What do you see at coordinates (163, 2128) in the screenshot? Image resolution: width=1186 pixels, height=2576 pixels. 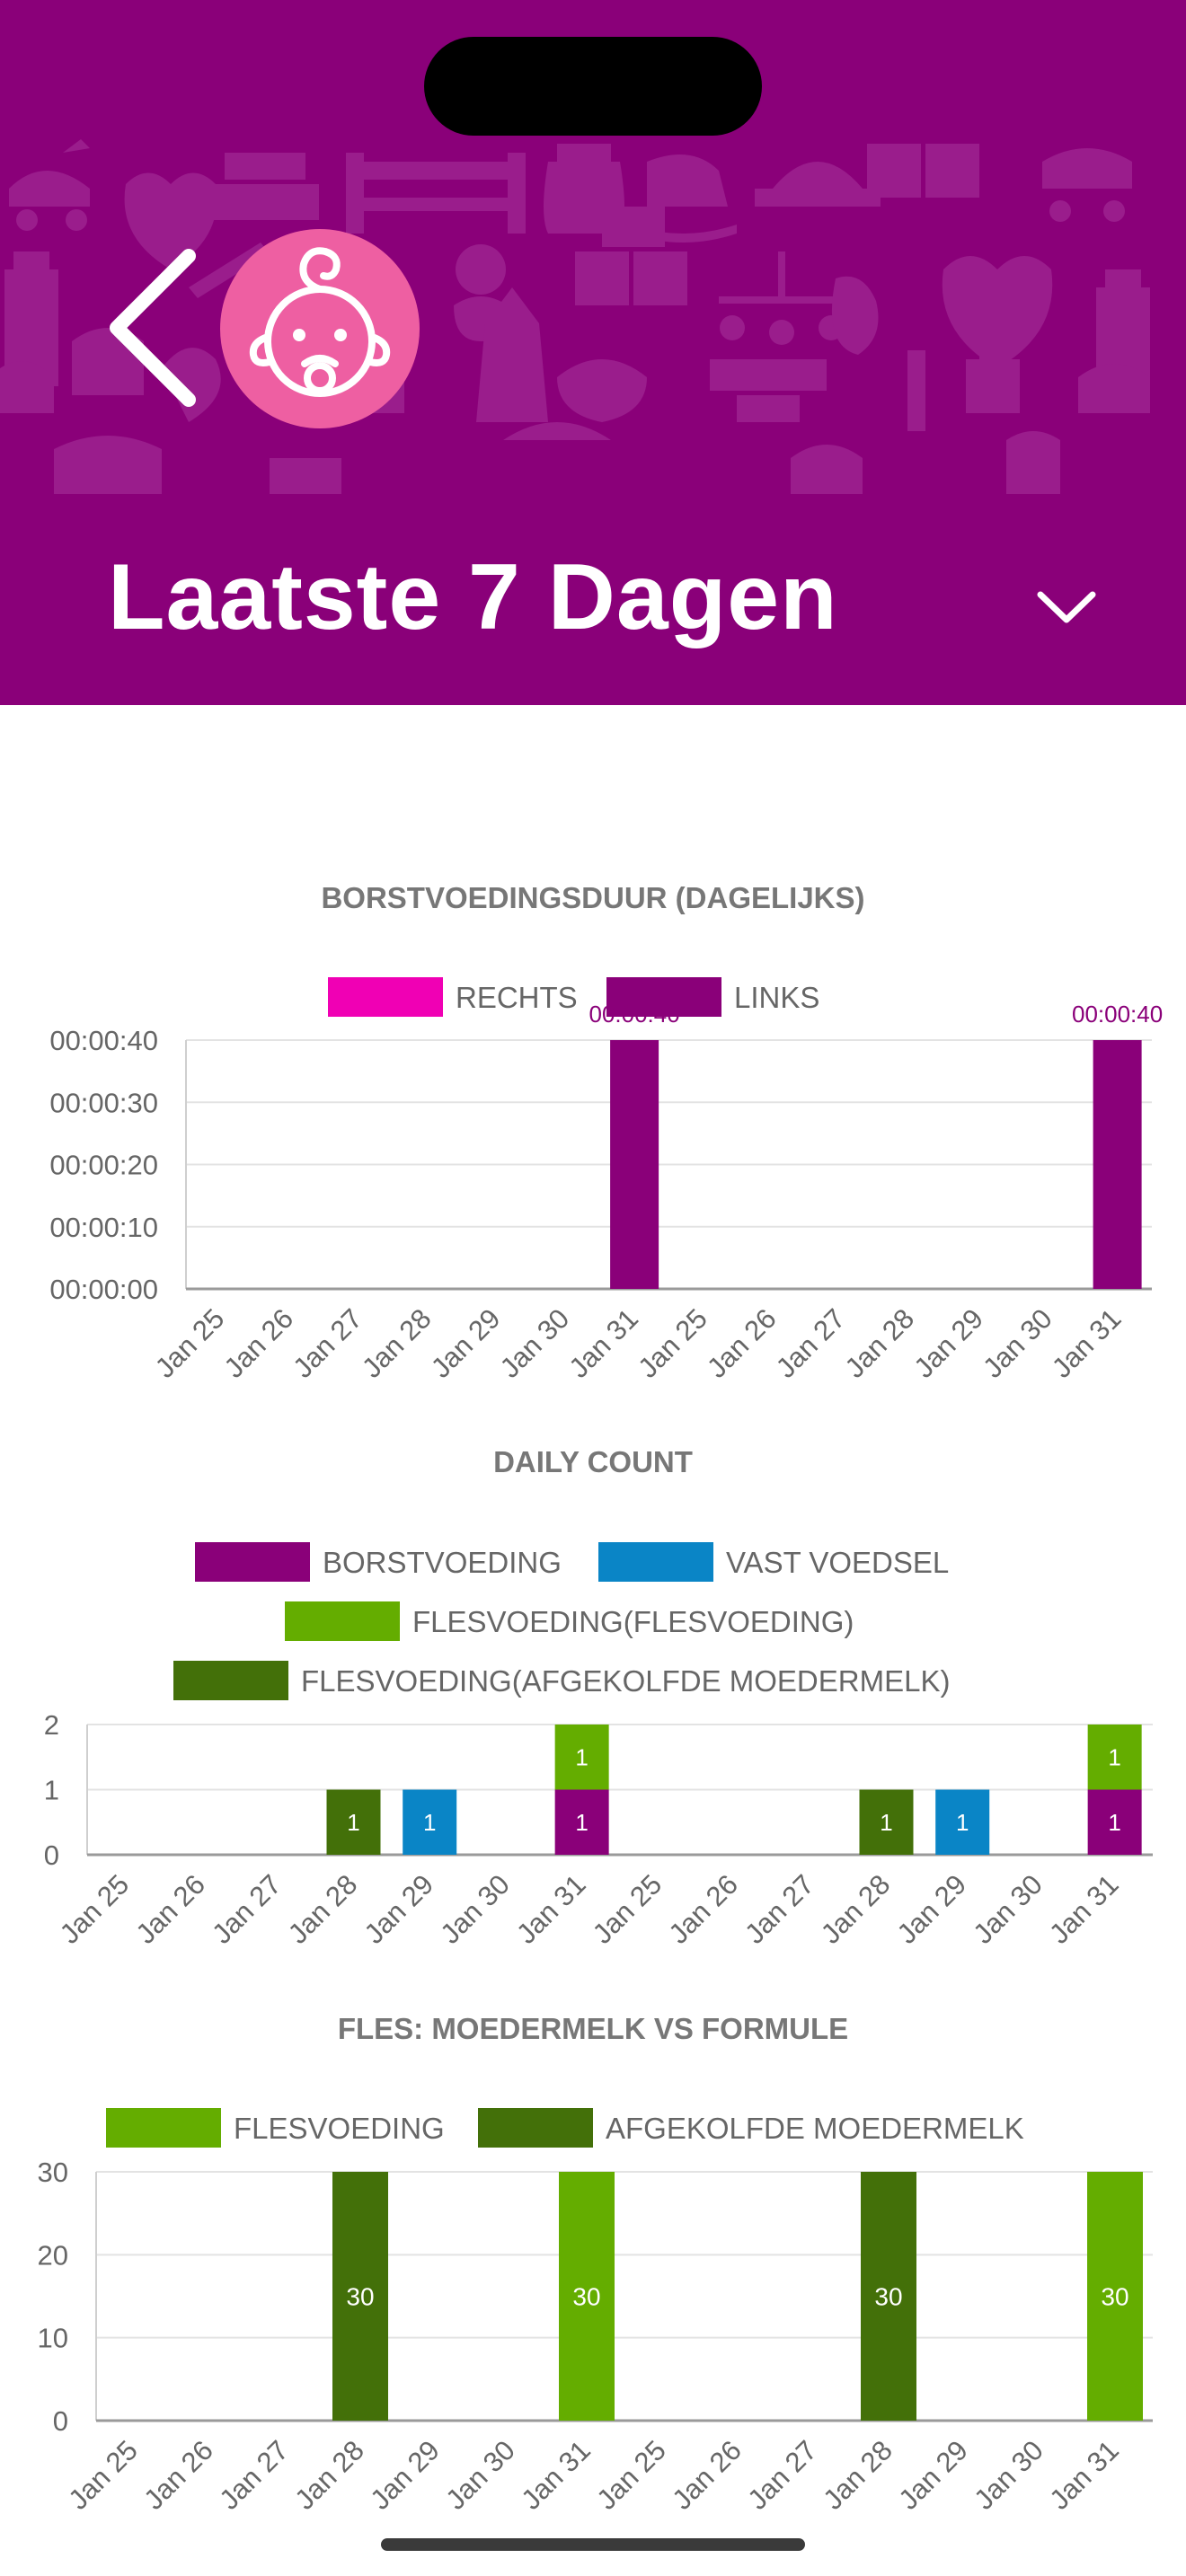 I see `legend-flesvoeding-swatch` at bounding box center [163, 2128].